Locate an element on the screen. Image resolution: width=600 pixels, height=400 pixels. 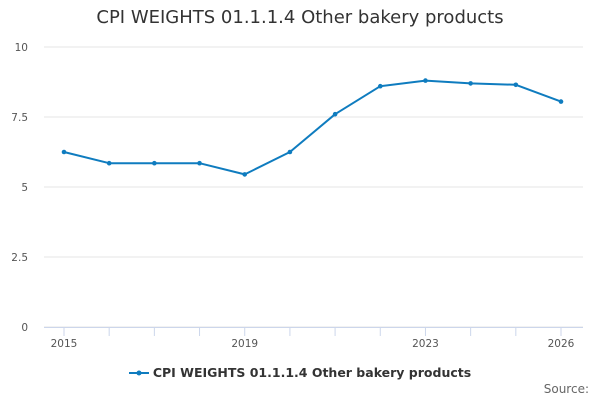
x-tick-label: 2015 is located at coordinates (64, 344).